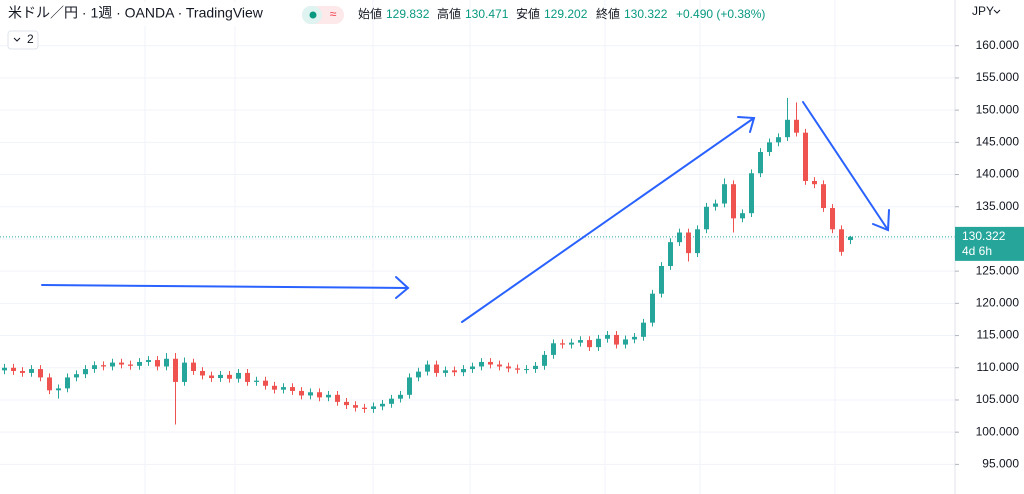 This screenshot has height=494, width=1024. What do you see at coordinates (977, 251) in the screenshot?
I see `countdown: 4d 6h` at bounding box center [977, 251].